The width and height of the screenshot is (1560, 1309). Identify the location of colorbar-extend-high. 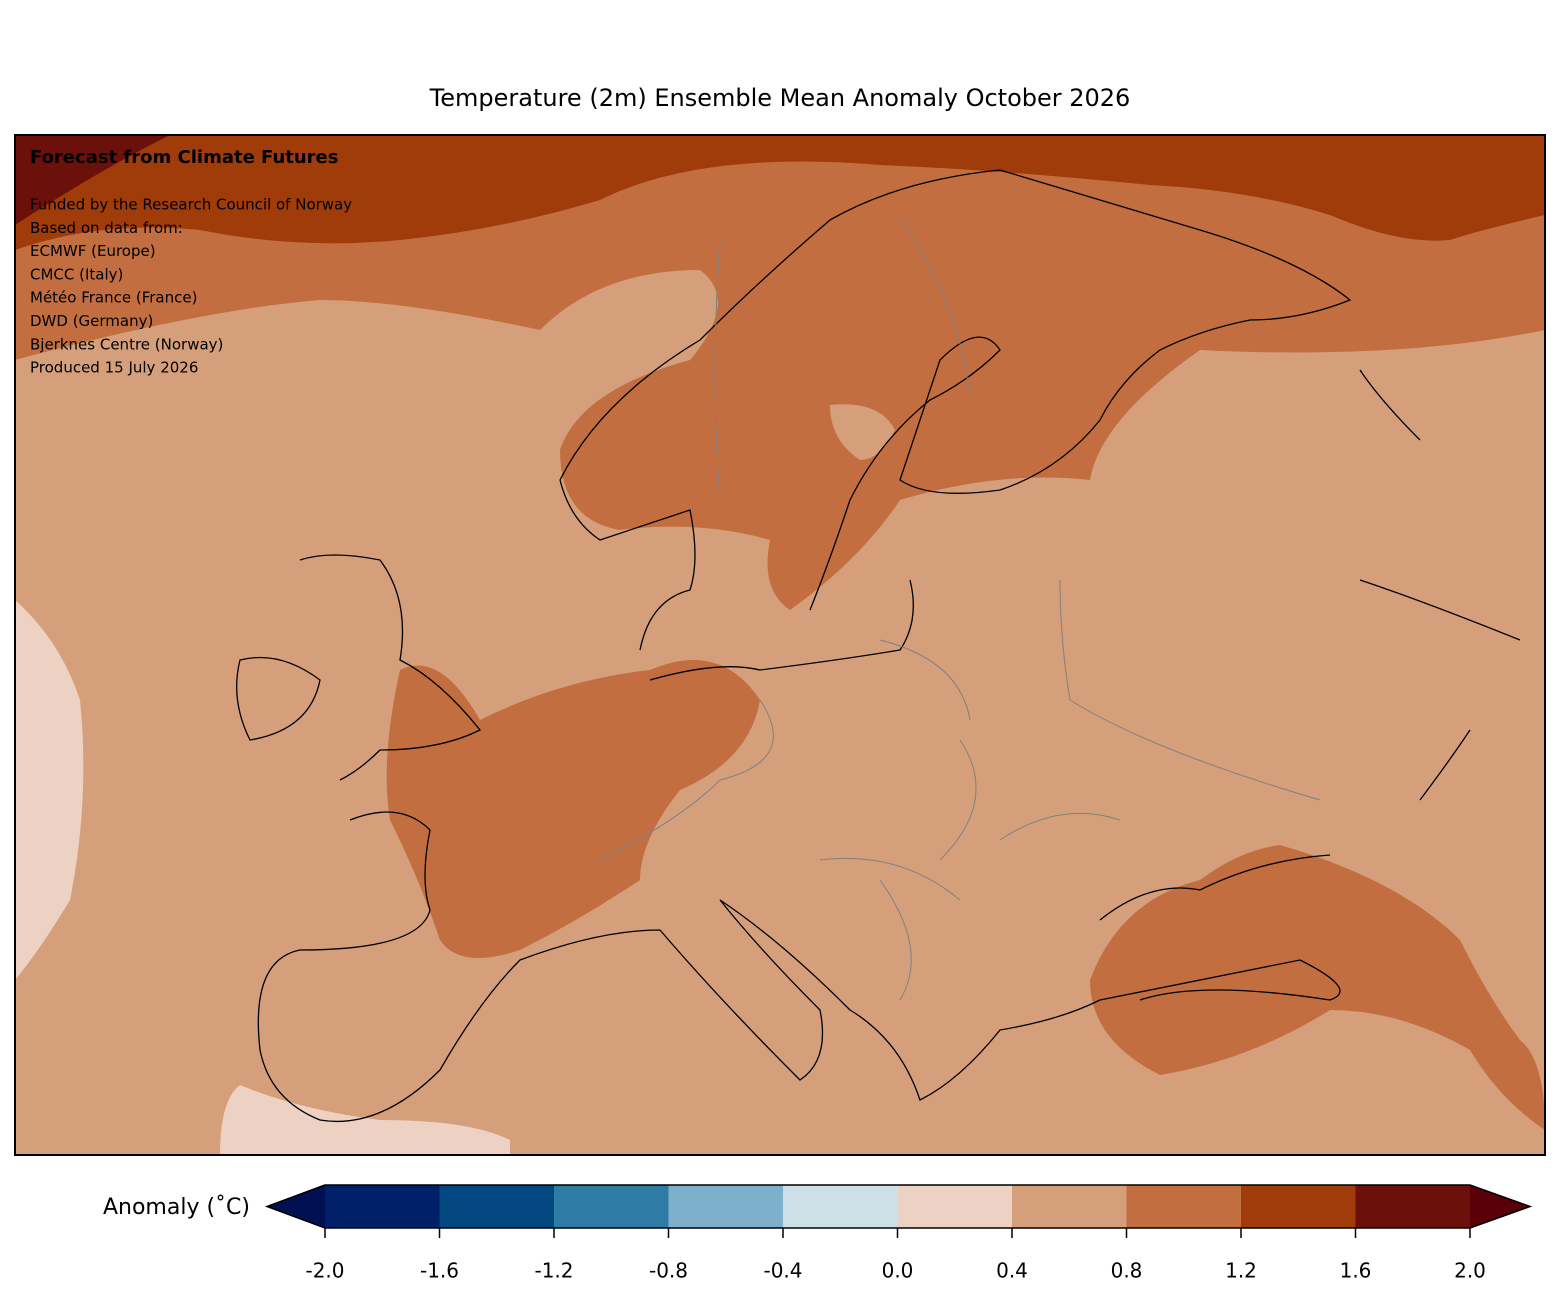
(1500, 1206).